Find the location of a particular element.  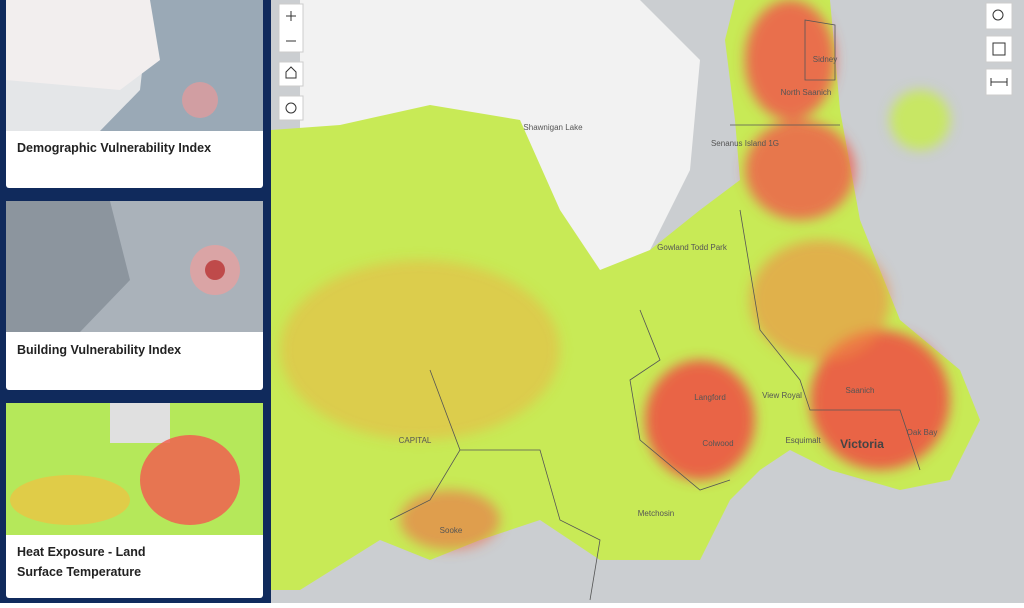

measure-button is located at coordinates (999, 82).